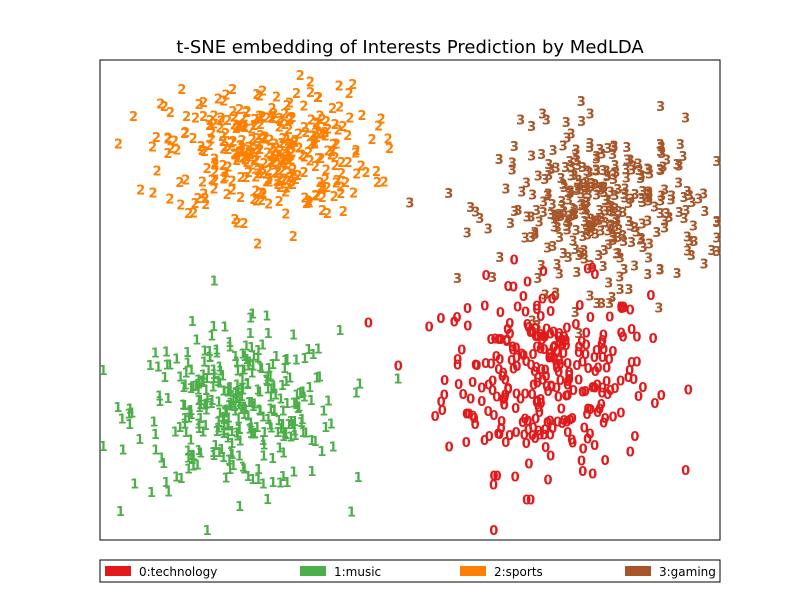 The height and width of the screenshot is (600, 800). I want to click on legend-label-3: 3:gaming, so click(687, 572).